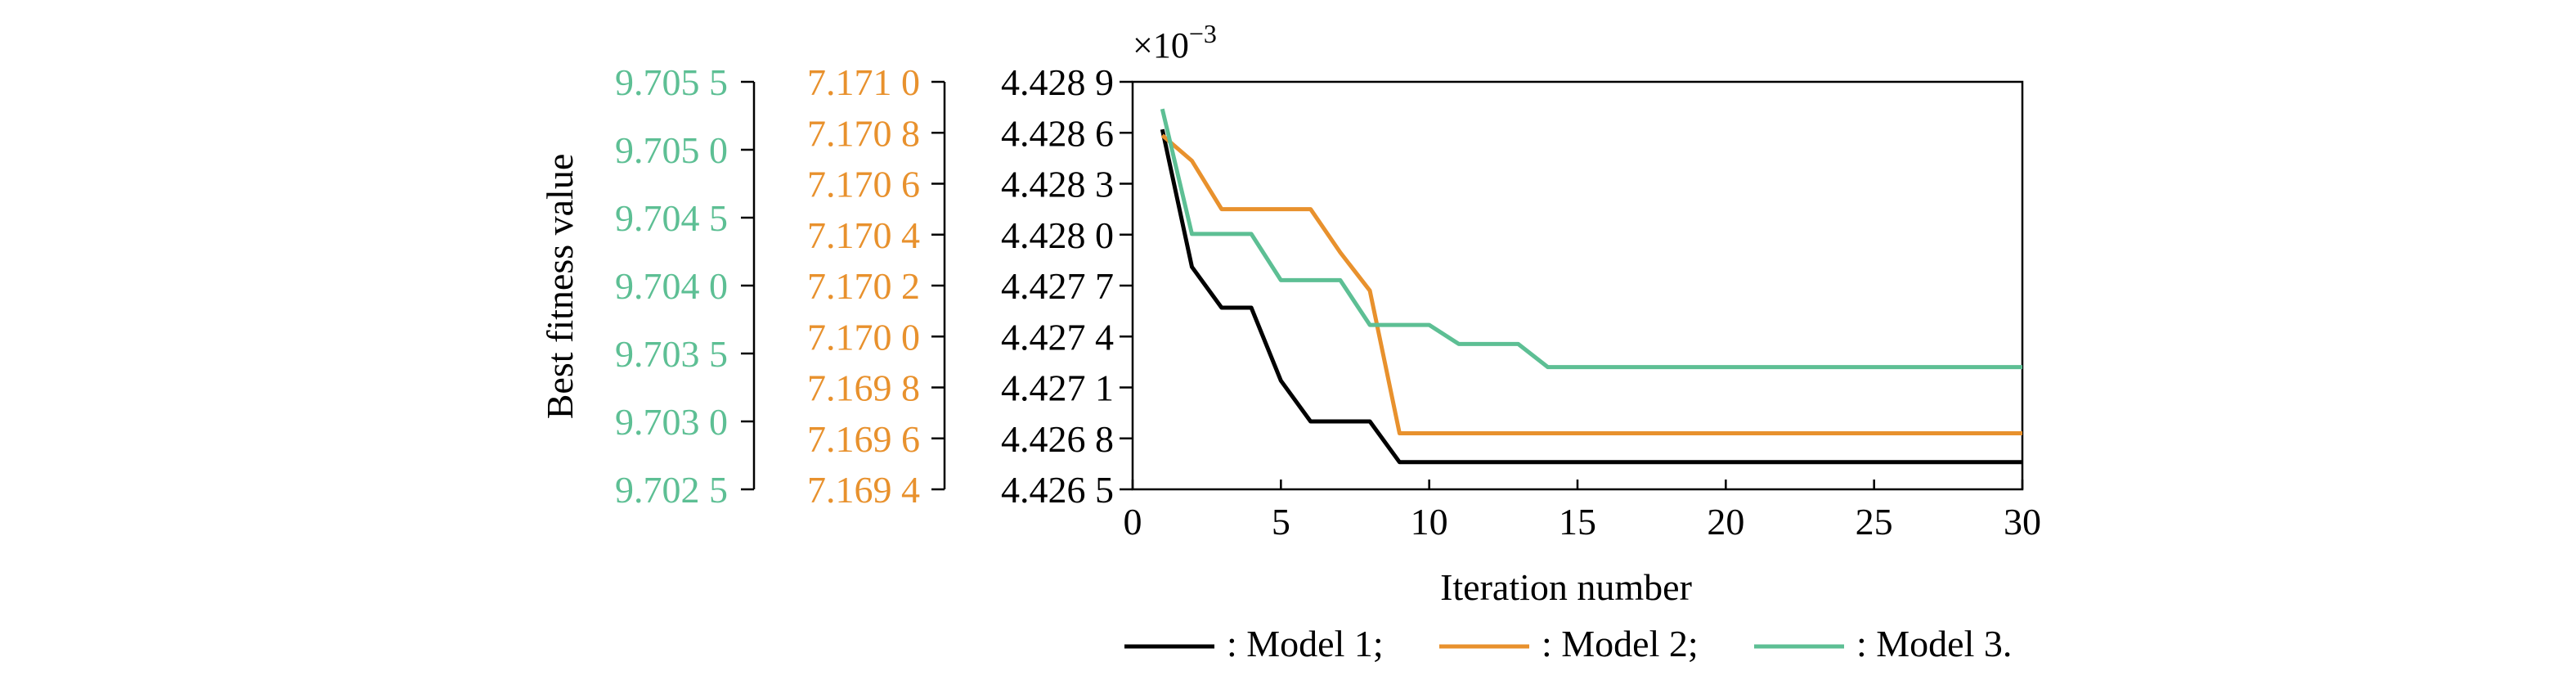  What do you see at coordinates (672, 150) in the screenshot?
I see `y-tick-label-axis-3: 9.705 0` at bounding box center [672, 150].